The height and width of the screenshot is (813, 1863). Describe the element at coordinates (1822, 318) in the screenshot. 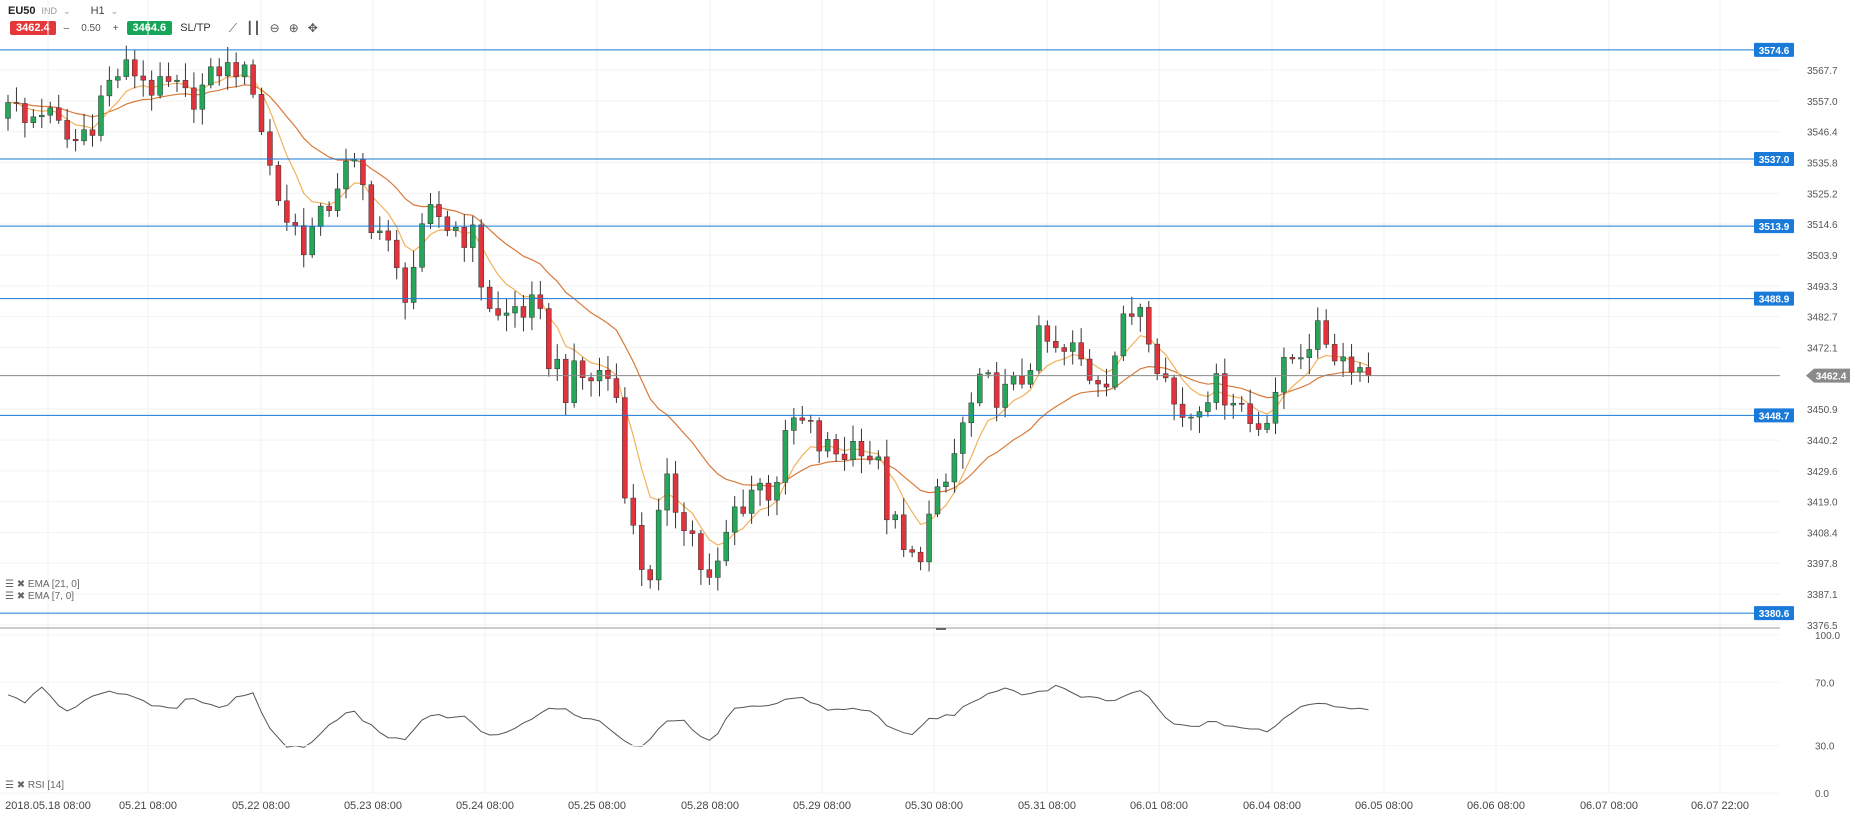

I see `y-tick-label: 3482.7` at that location.